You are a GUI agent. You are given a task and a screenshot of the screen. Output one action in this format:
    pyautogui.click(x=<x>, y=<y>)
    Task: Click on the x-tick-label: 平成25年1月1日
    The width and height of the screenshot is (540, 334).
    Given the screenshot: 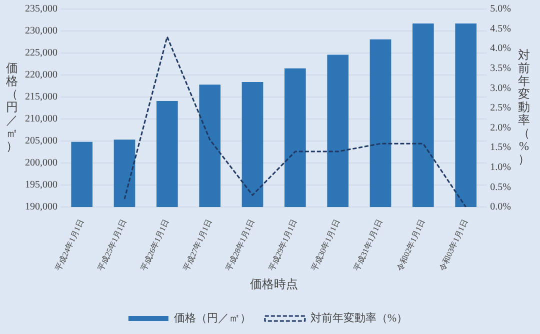 What is the action you would take?
    pyautogui.click(x=112, y=245)
    